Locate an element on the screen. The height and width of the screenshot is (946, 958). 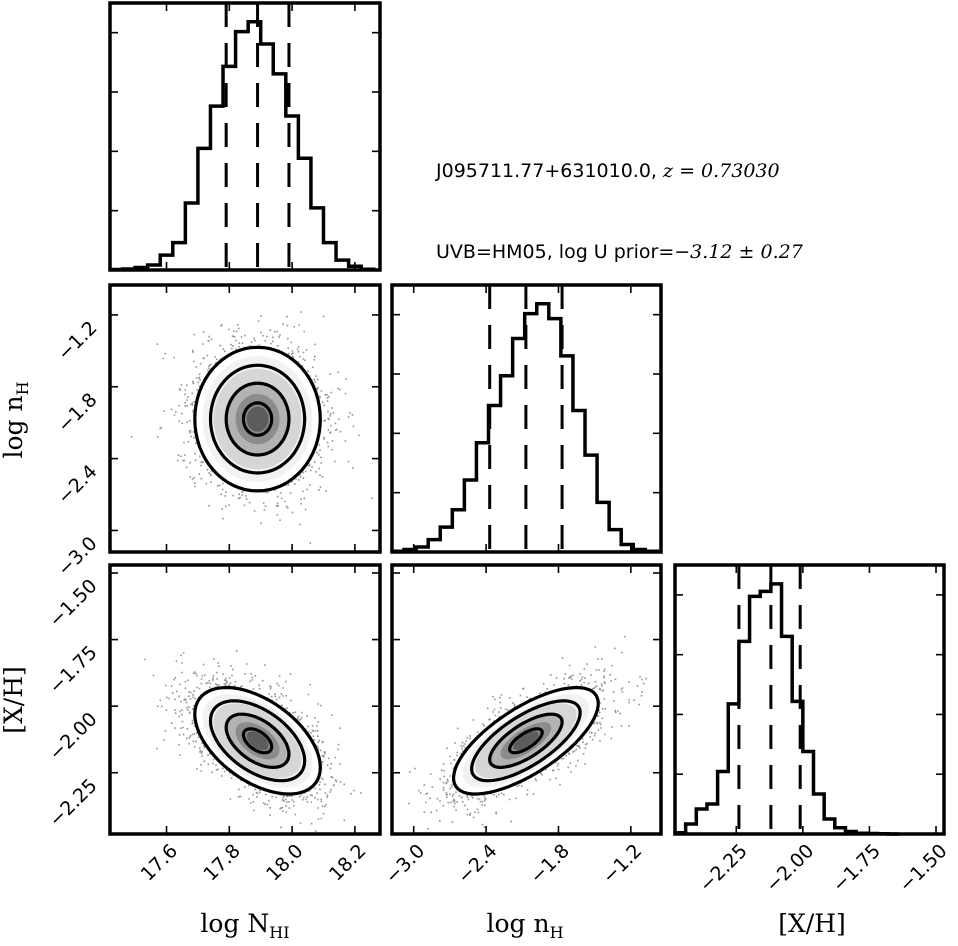
x-tick-label: −2.4 is located at coordinates (477, 864).